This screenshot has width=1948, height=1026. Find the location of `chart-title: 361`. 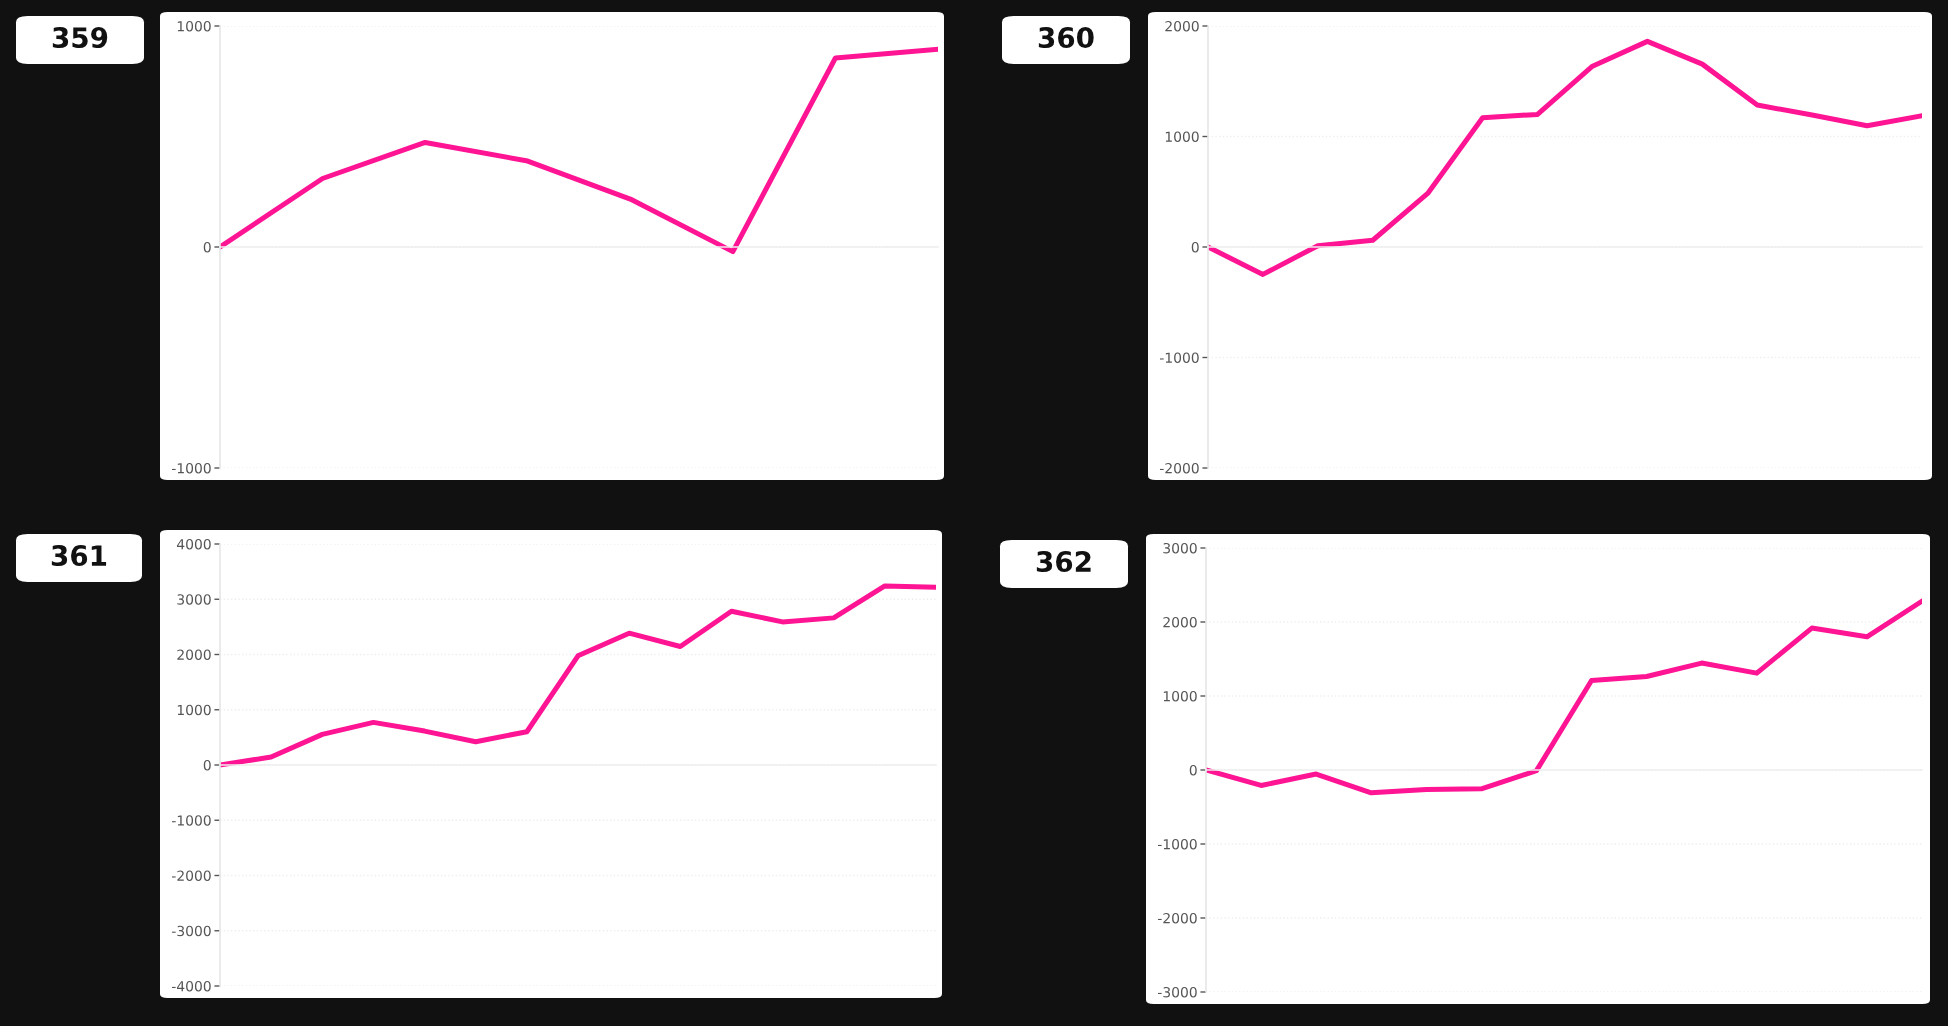

chart-title: 361 is located at coordinates (79, 556).